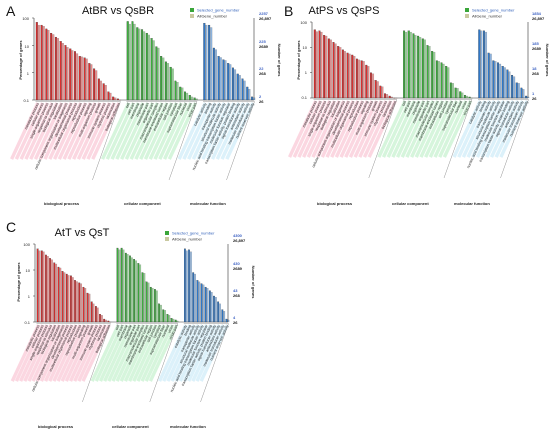 The width and height of the screenshot is (550, 432). I want to click on category-label: virion part, so click(192, 110).